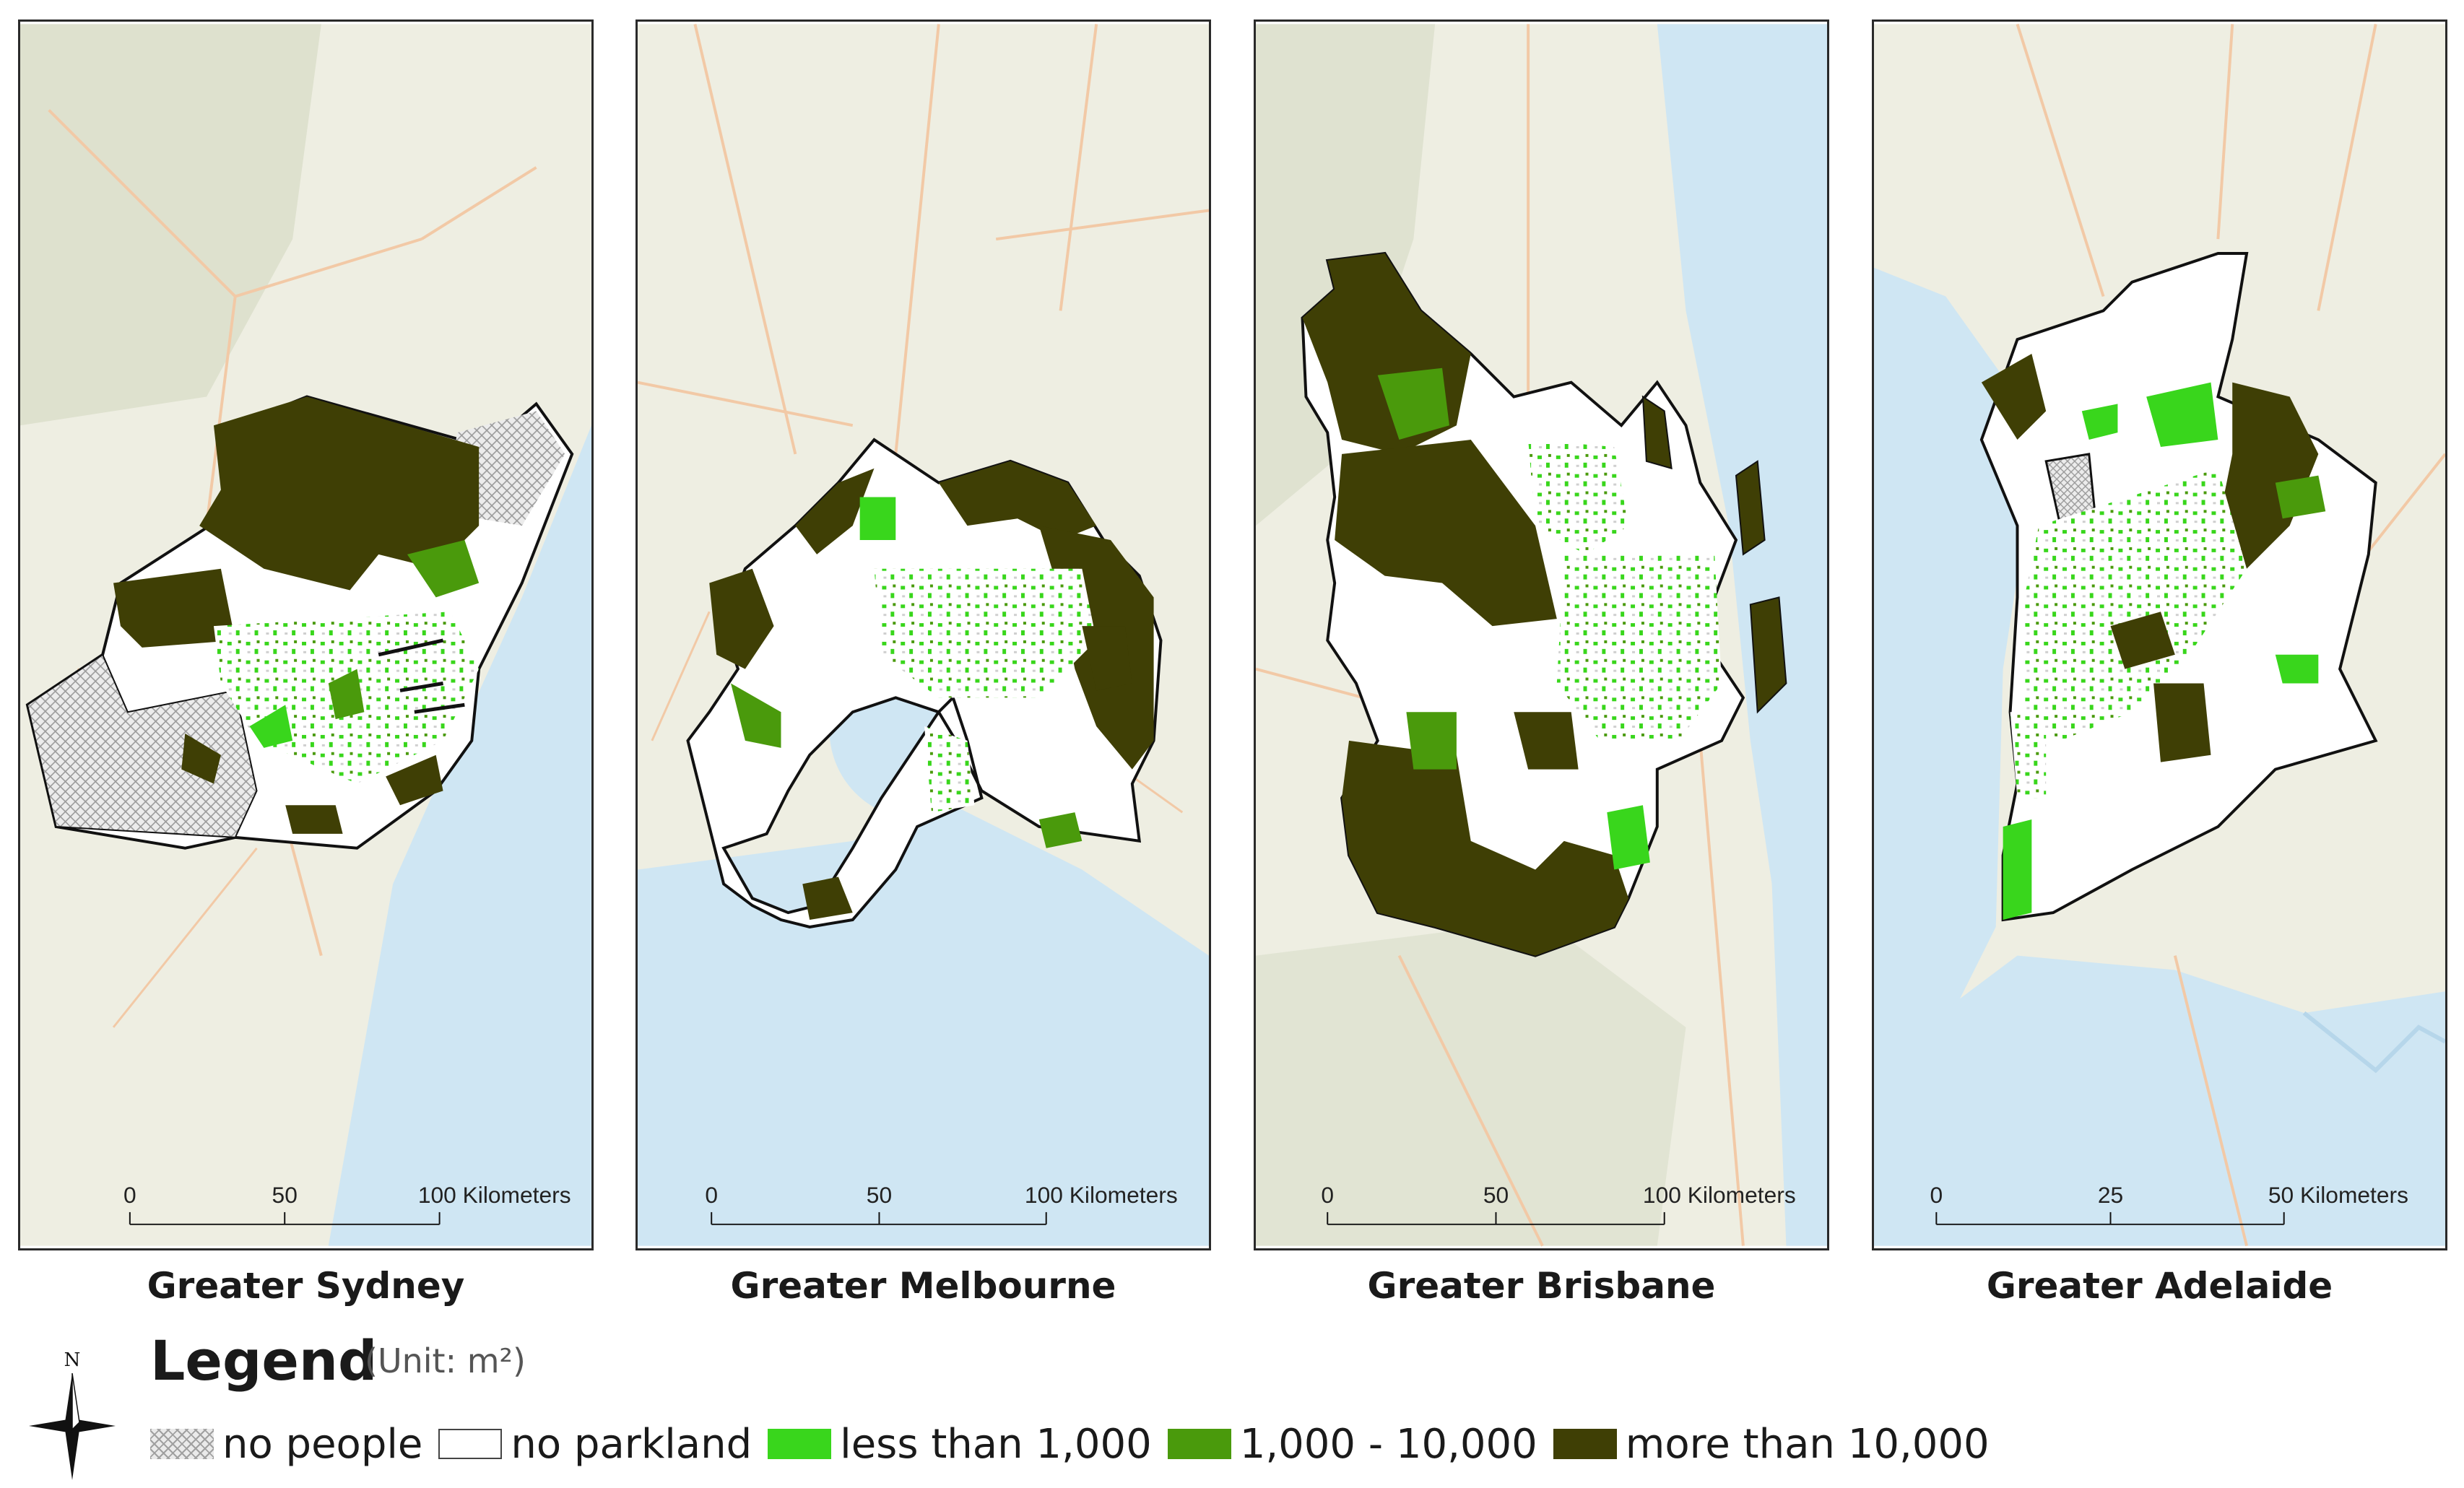 The image size is (2464, 1488). Describe the element at coordinates (1388, 1444) in the screenshot. I see `legend-label-1000-10000: 1,000 - 10,000` at that location.